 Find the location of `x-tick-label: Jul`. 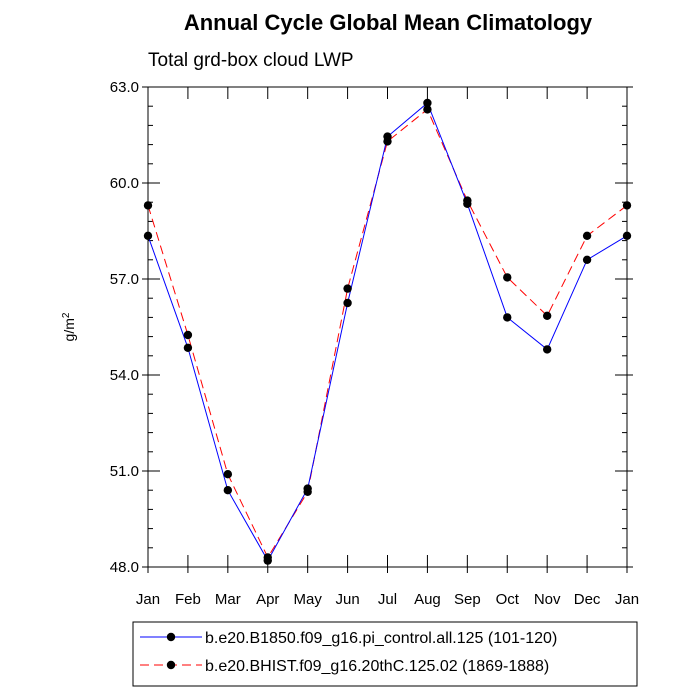

x-tick-label: Jul is located at coordinates (387, 599).